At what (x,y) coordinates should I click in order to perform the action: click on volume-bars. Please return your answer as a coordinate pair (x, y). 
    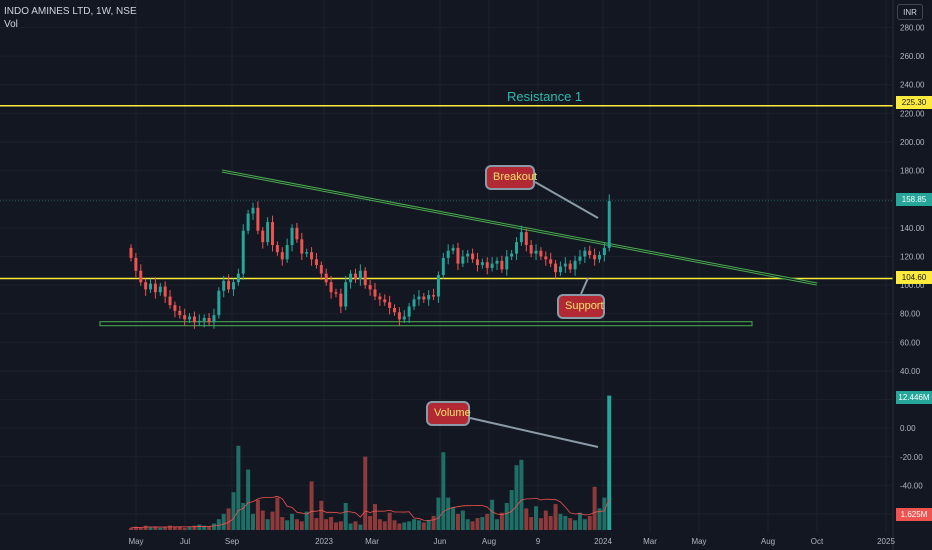
    Looking at the image, I should click on (370, 462).